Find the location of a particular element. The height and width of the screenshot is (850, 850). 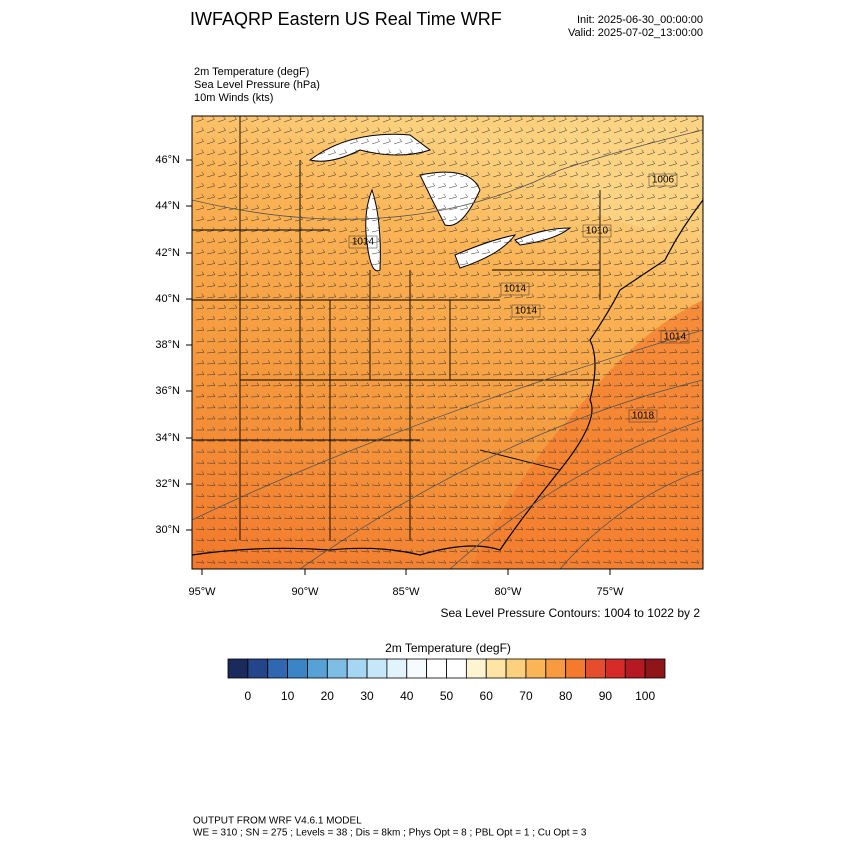

contour-label: 1018 is located at coordinates (643, 416).